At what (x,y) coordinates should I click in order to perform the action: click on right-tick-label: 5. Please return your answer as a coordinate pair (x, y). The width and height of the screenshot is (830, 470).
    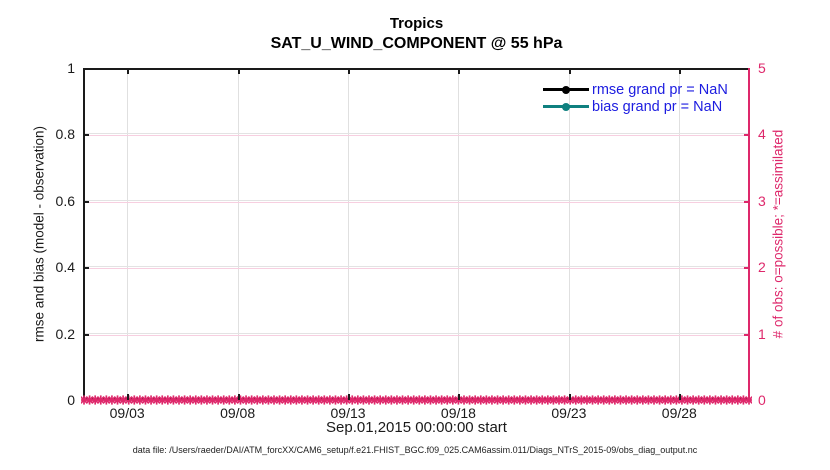
    Looking at the image, I should click on (762, 68).